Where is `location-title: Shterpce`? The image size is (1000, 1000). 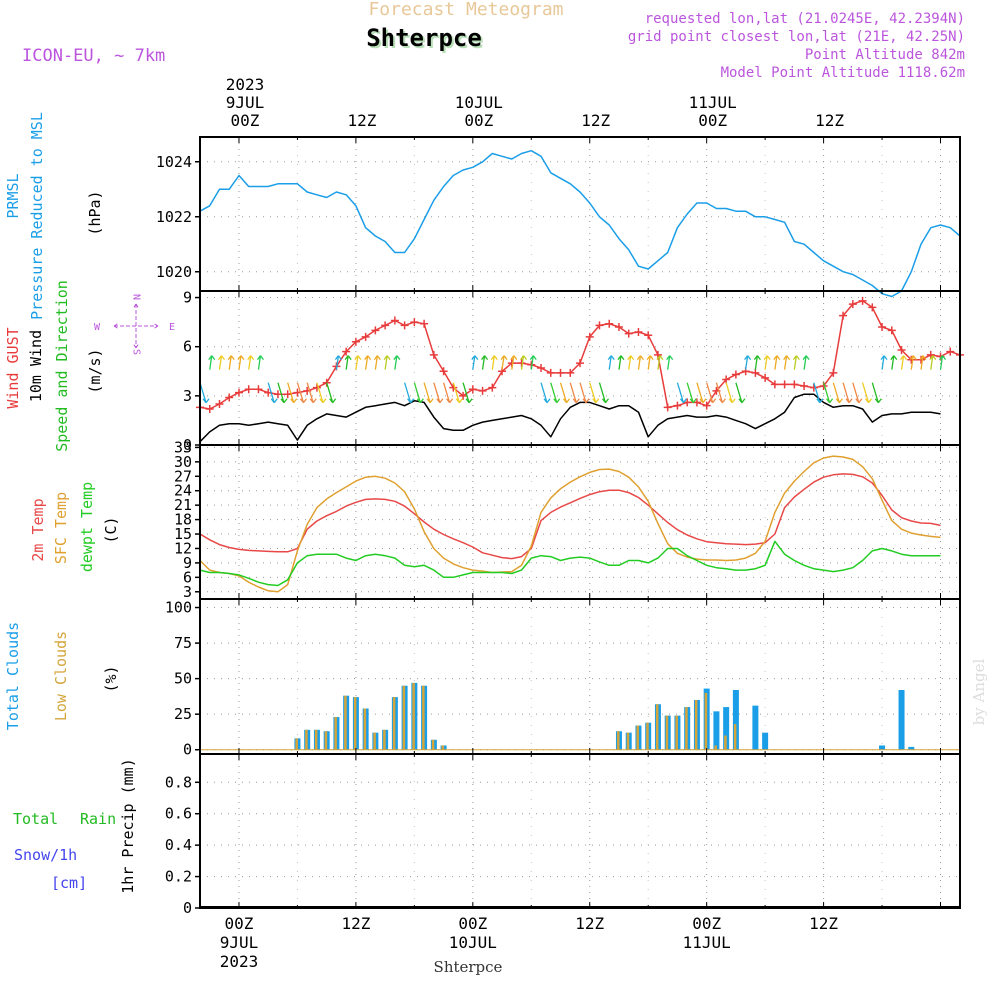 location-title: Shterpce is located at coordinates (424, 38).